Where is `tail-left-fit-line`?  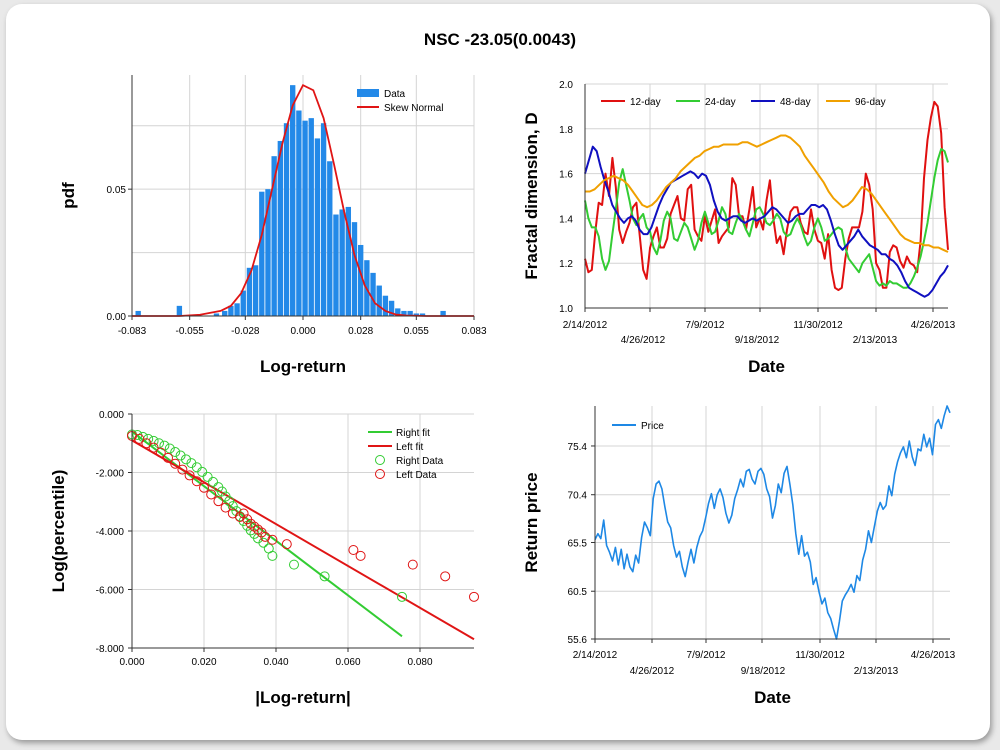
tail-left-fit-line is located at coordinates (303, 540).